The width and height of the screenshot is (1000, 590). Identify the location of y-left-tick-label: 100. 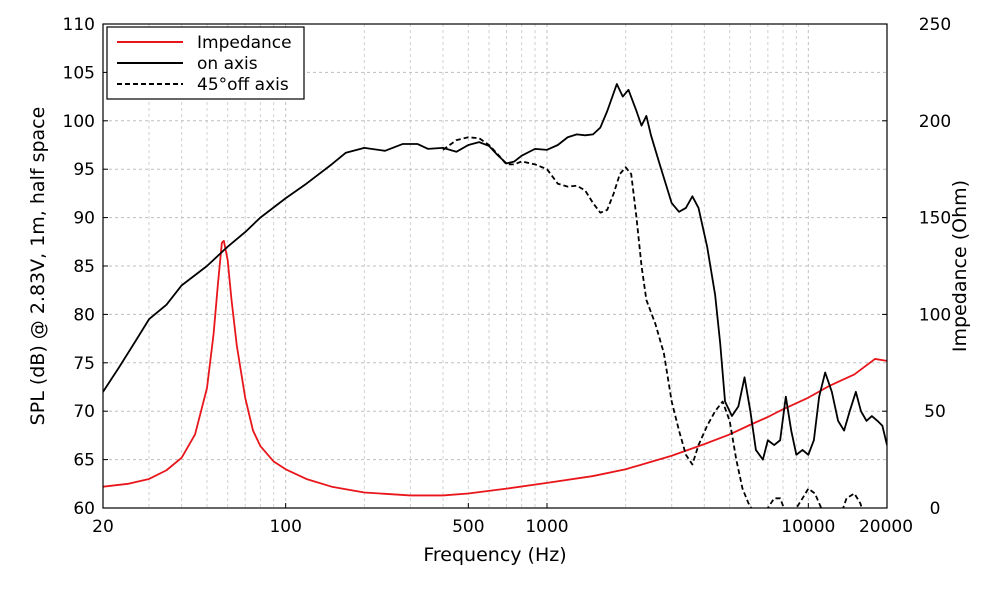
(79, 122).